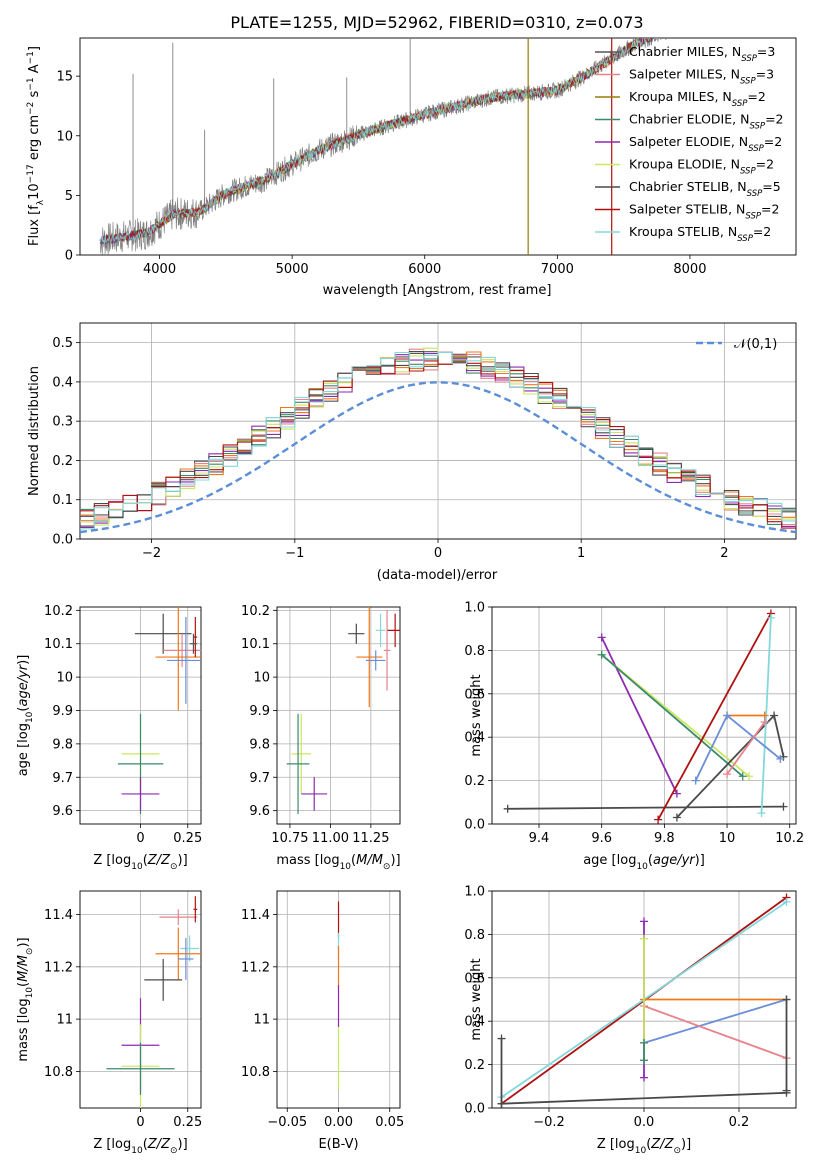 This screenshot has width=819, height=1170. Describe the element at coordinates (697, 99) in the screenshot. I see `legend-label: Kroupa MILES, NSSP=2` at that location.